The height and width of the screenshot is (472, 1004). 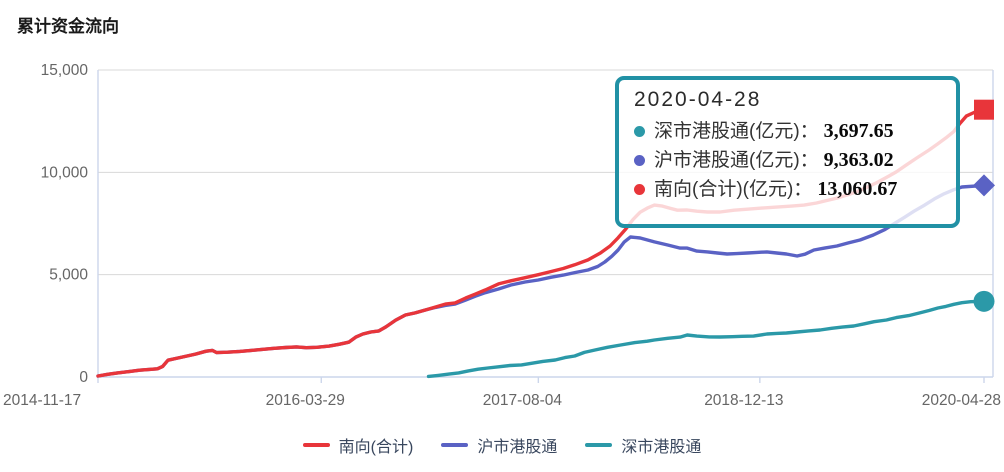 I want to click on tooltip-value: 3,697.65, so click(x=858, y=131).